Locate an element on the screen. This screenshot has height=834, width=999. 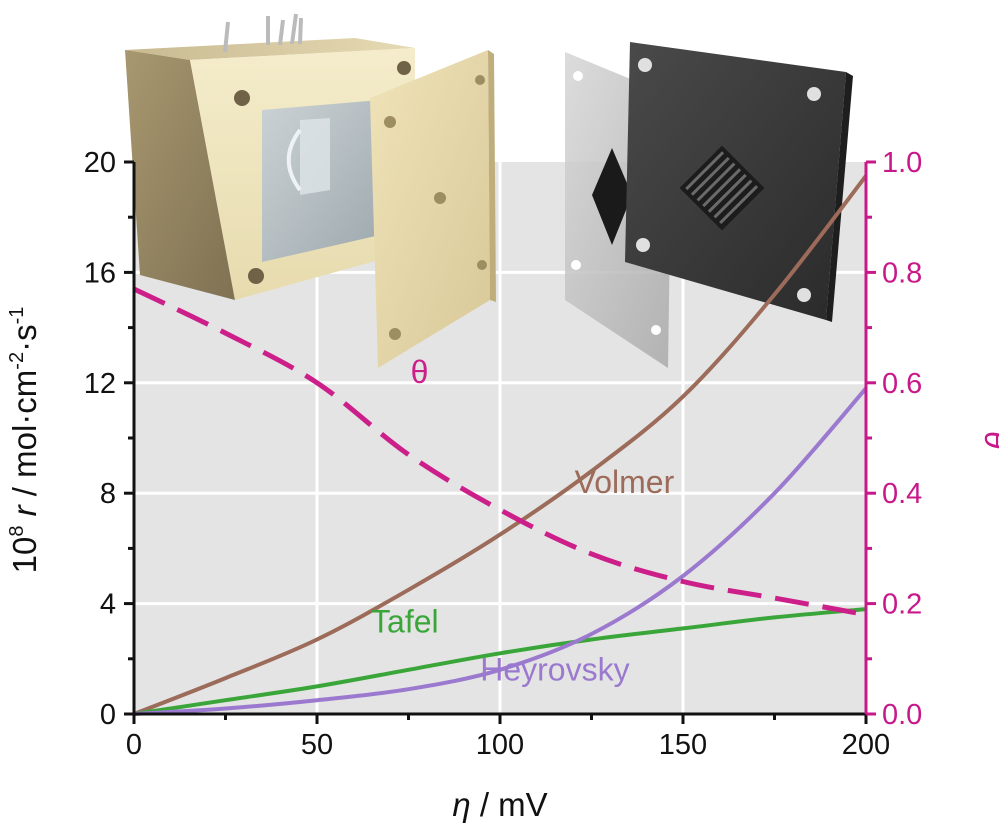
y-axis-left: 0 4 8 12 16 20 is located at coordinates (110, 439).